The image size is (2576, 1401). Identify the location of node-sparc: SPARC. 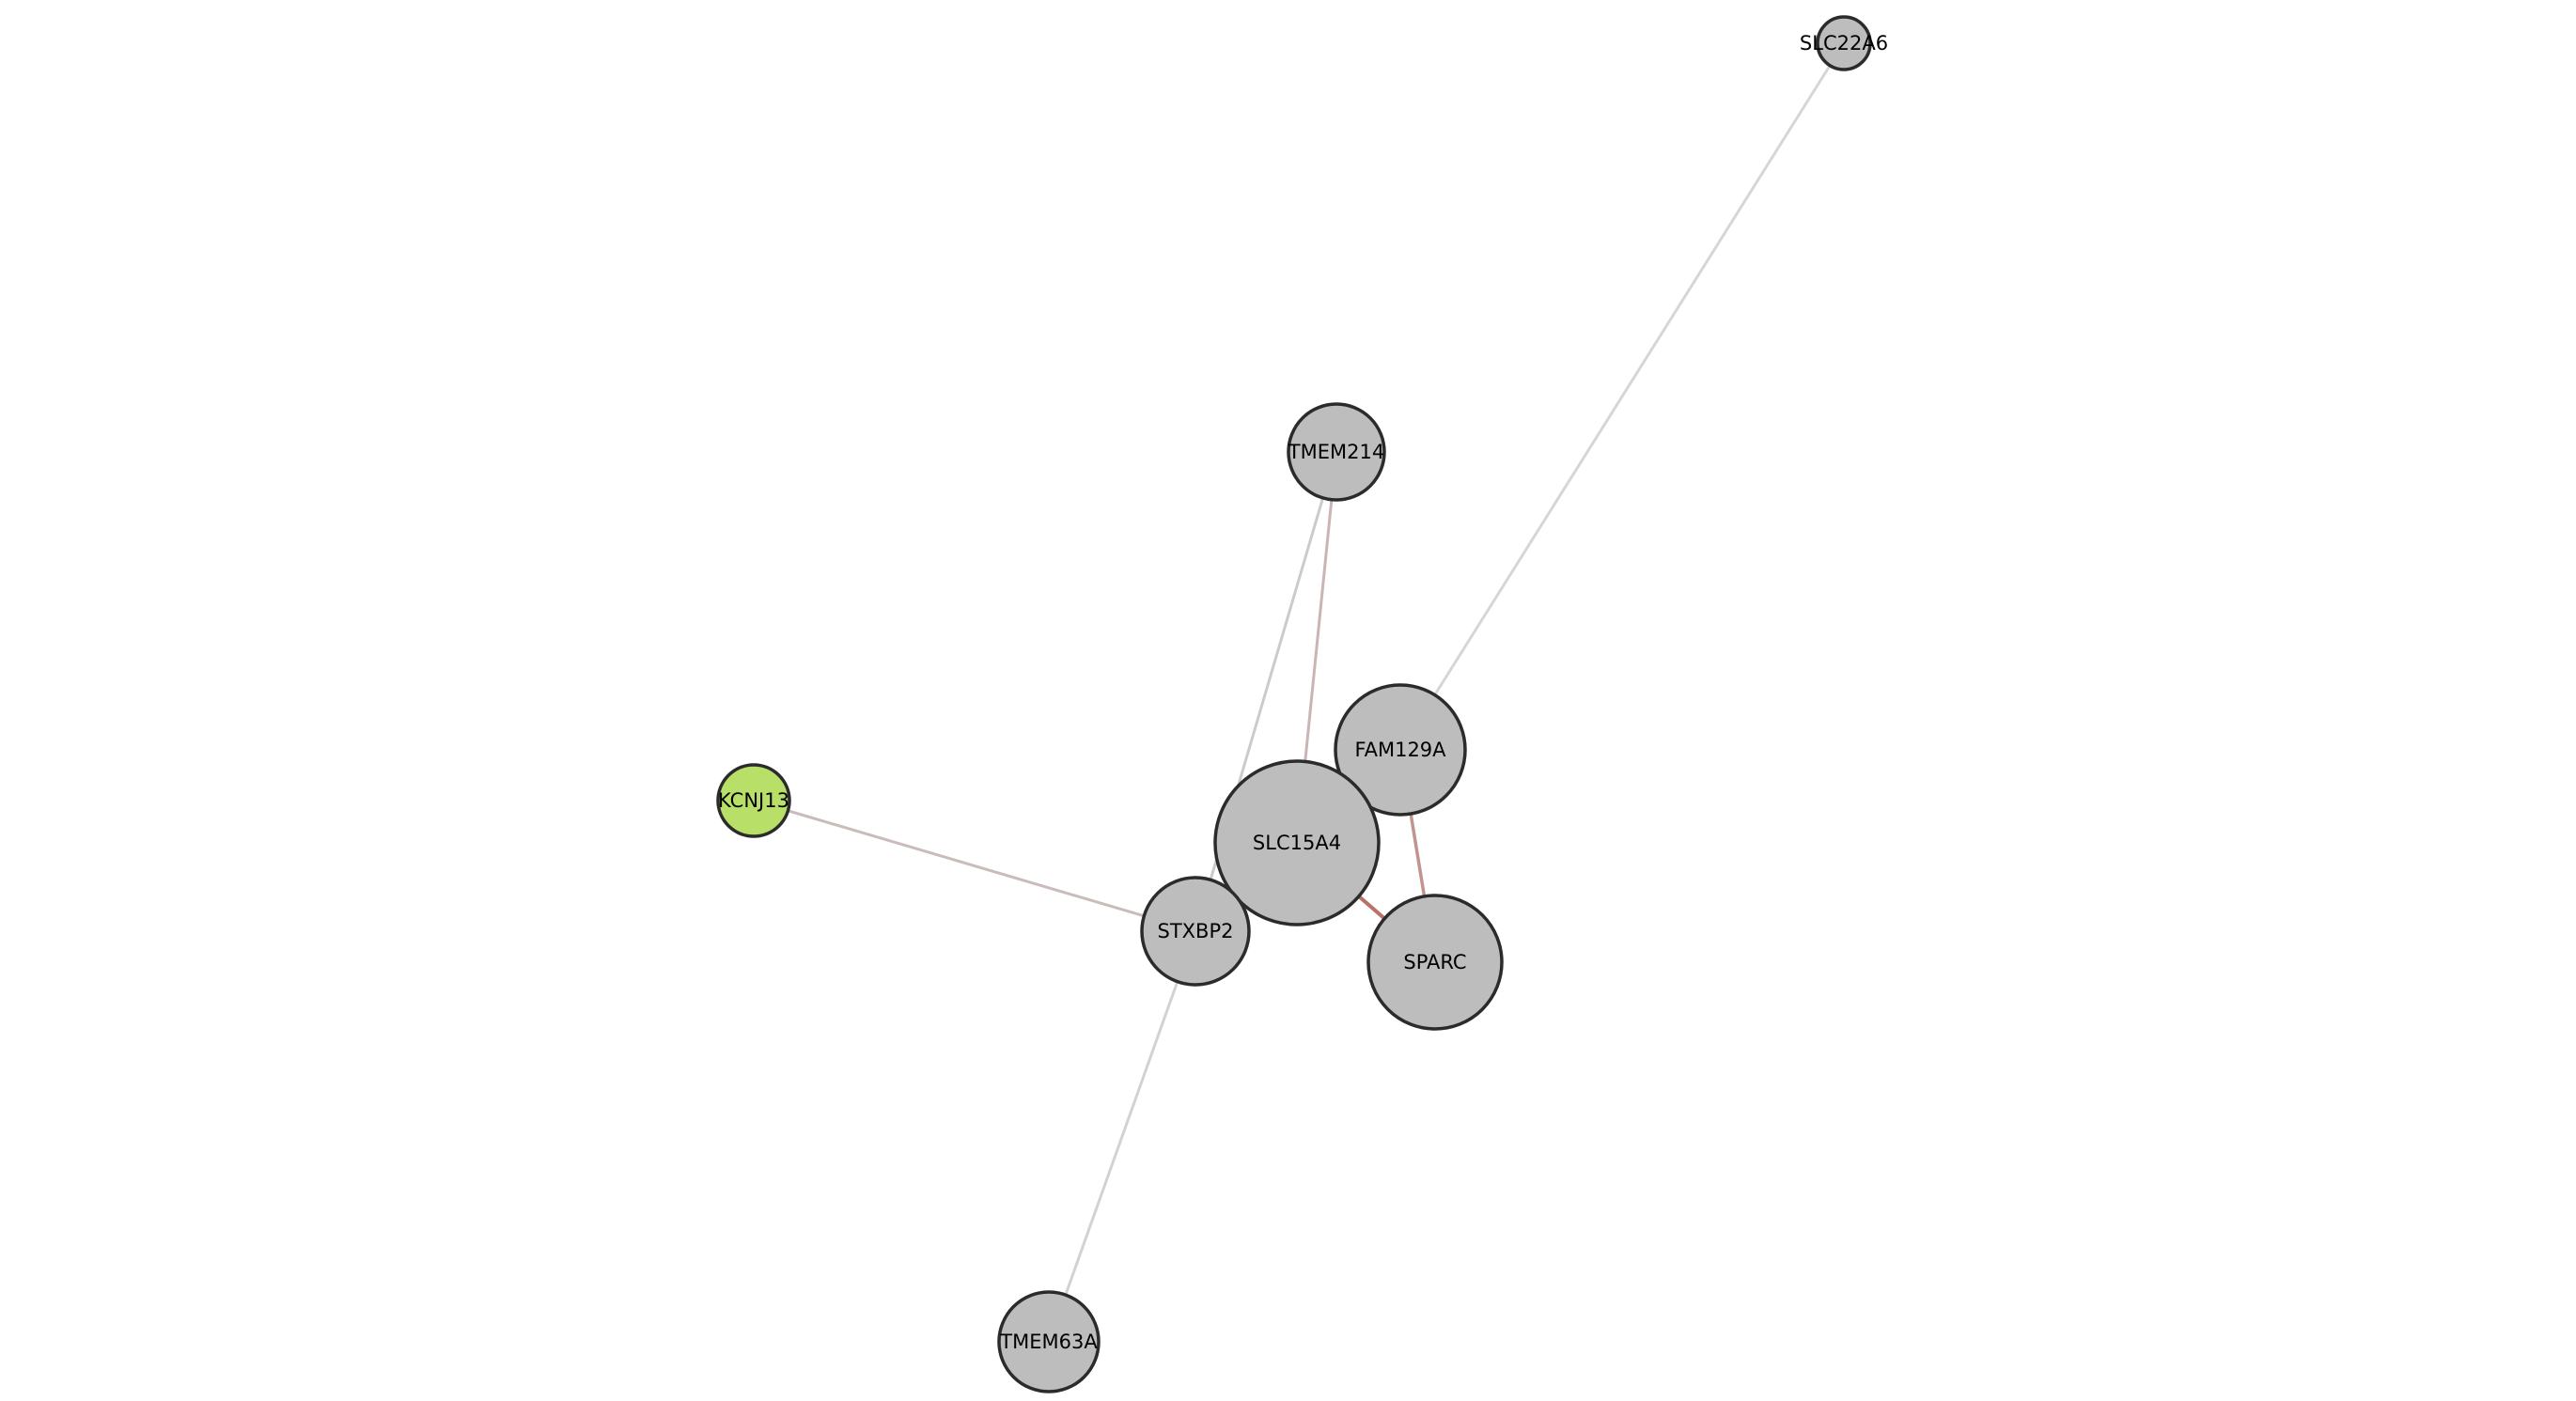
(1435, 962).